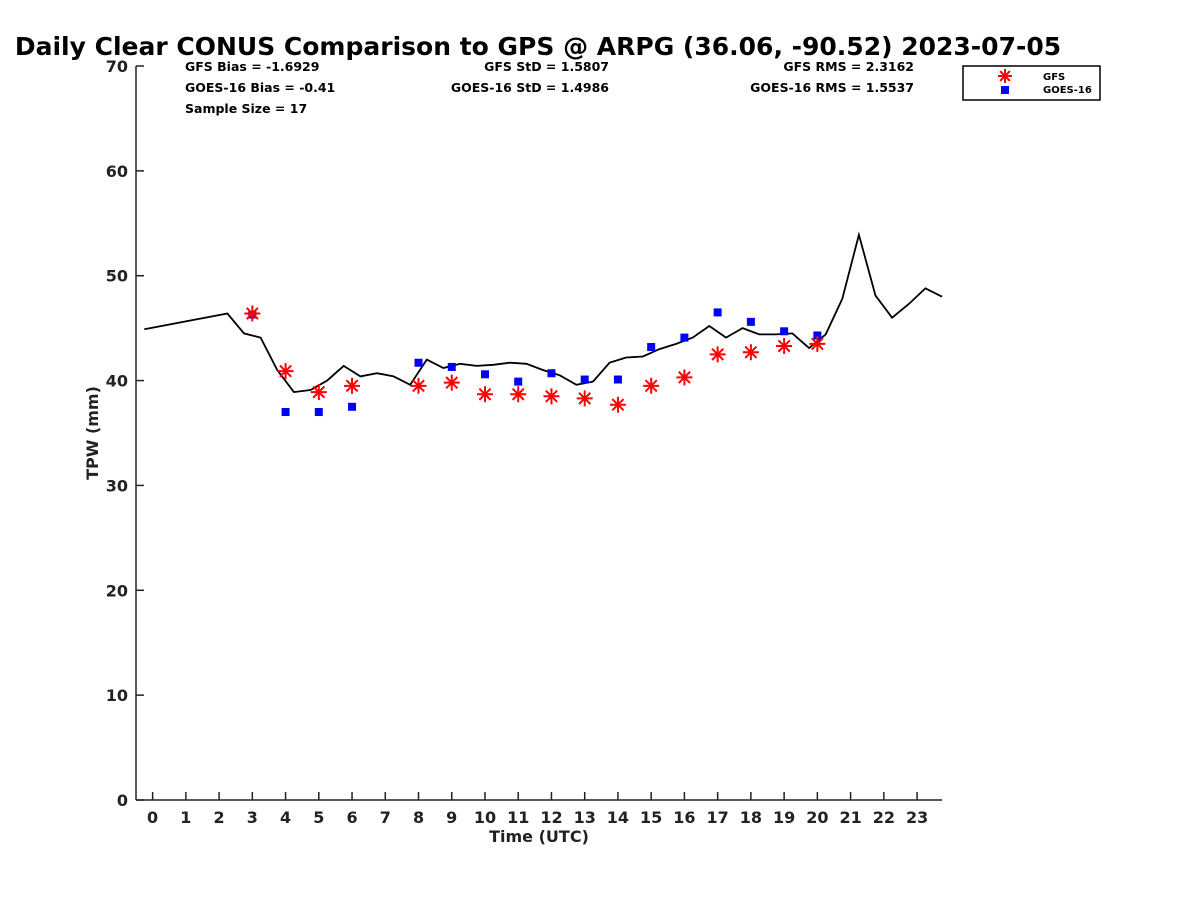 Image resolution: width=1200 pixels, height=900 pixels. Describe the element at coordinates (152, 817) in the screenshot. I see `x-tick-label: 0` at that location.